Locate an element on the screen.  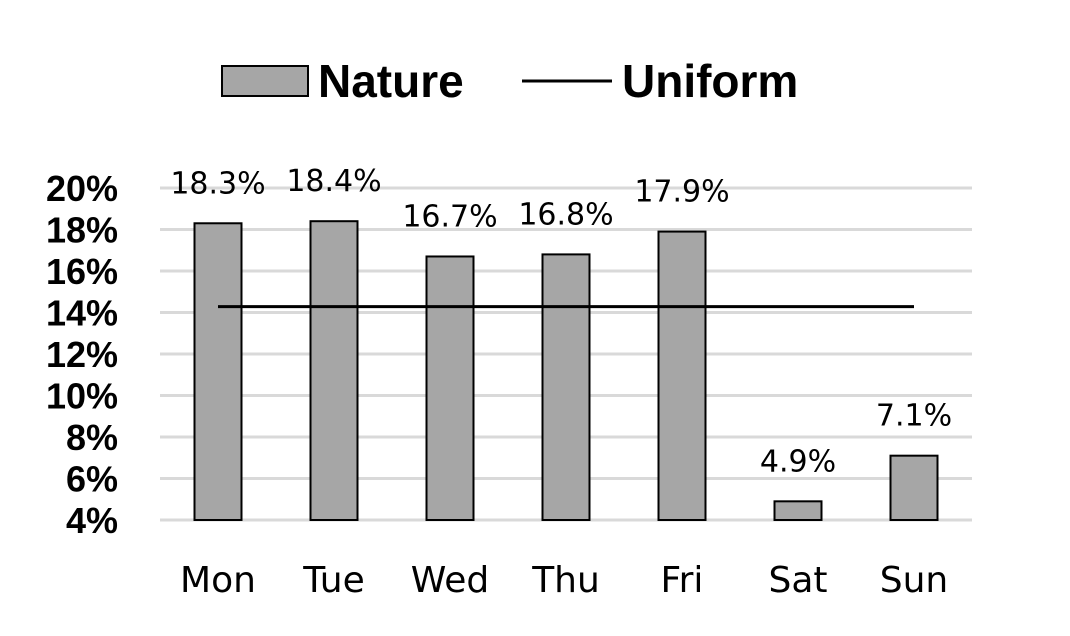
y-tick-label: 12% is located at coordinates (82, 354).